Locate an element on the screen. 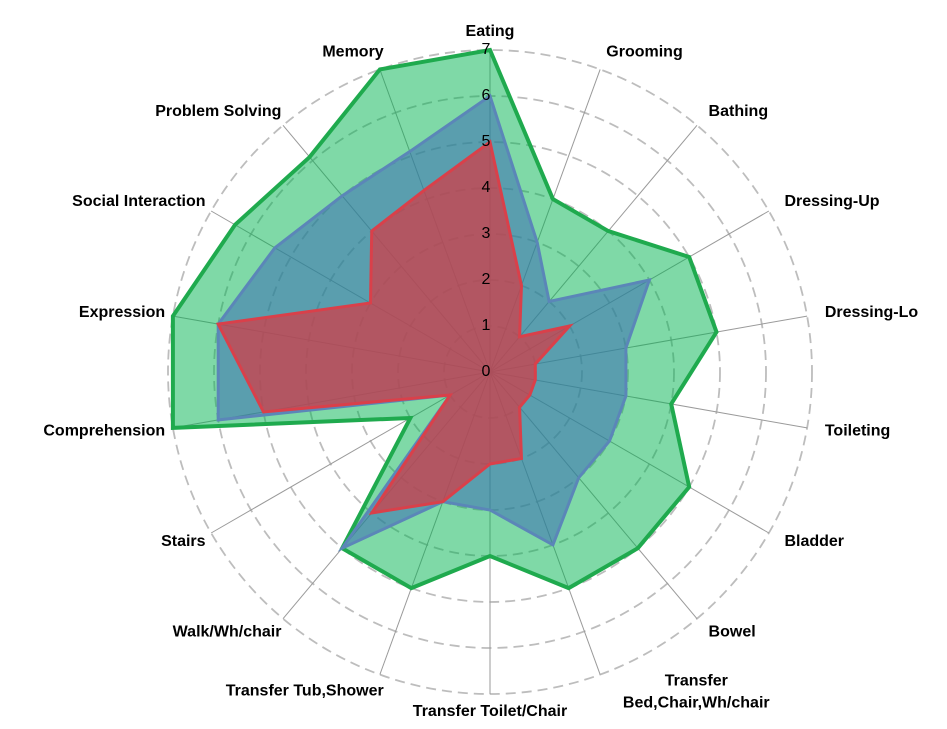 The width and height of the screenshot is (947, 729). category-label: Bowel is located at coordinates (732, 632).